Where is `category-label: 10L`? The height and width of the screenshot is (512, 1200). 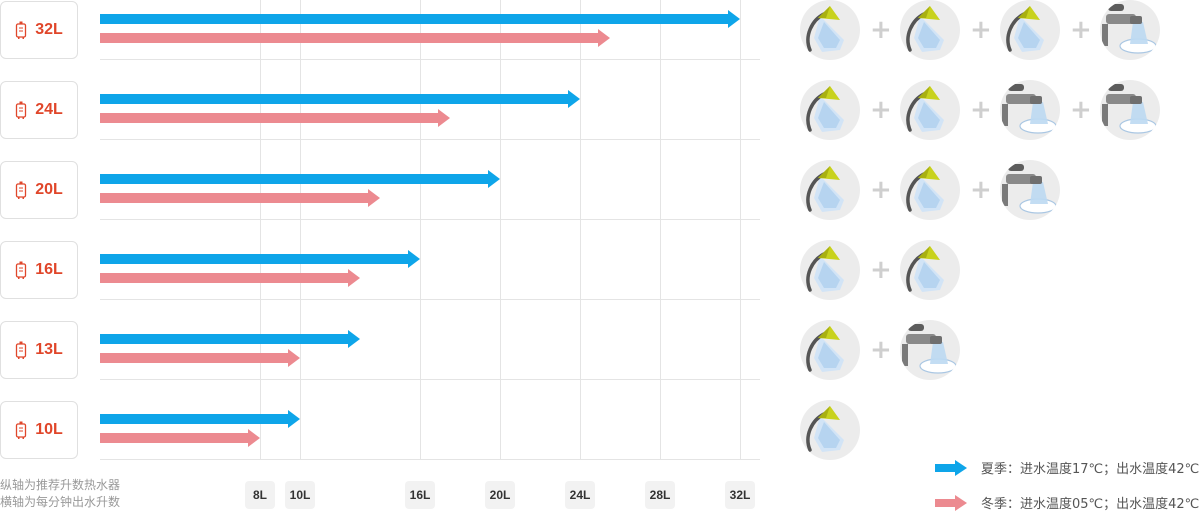
category-label: 10L is located at coordinates (49, 429).